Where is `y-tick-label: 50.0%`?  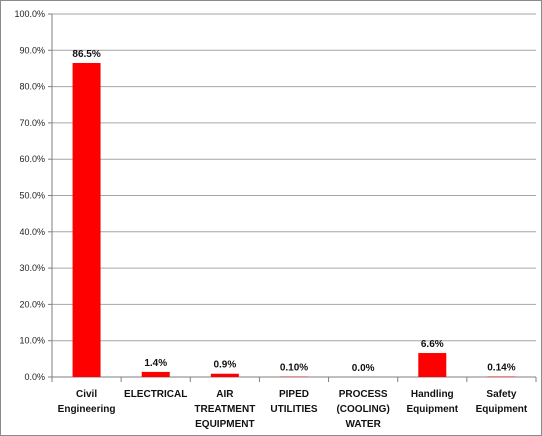 y-tick-label: 50.0% is located at coordinates (32, 196).